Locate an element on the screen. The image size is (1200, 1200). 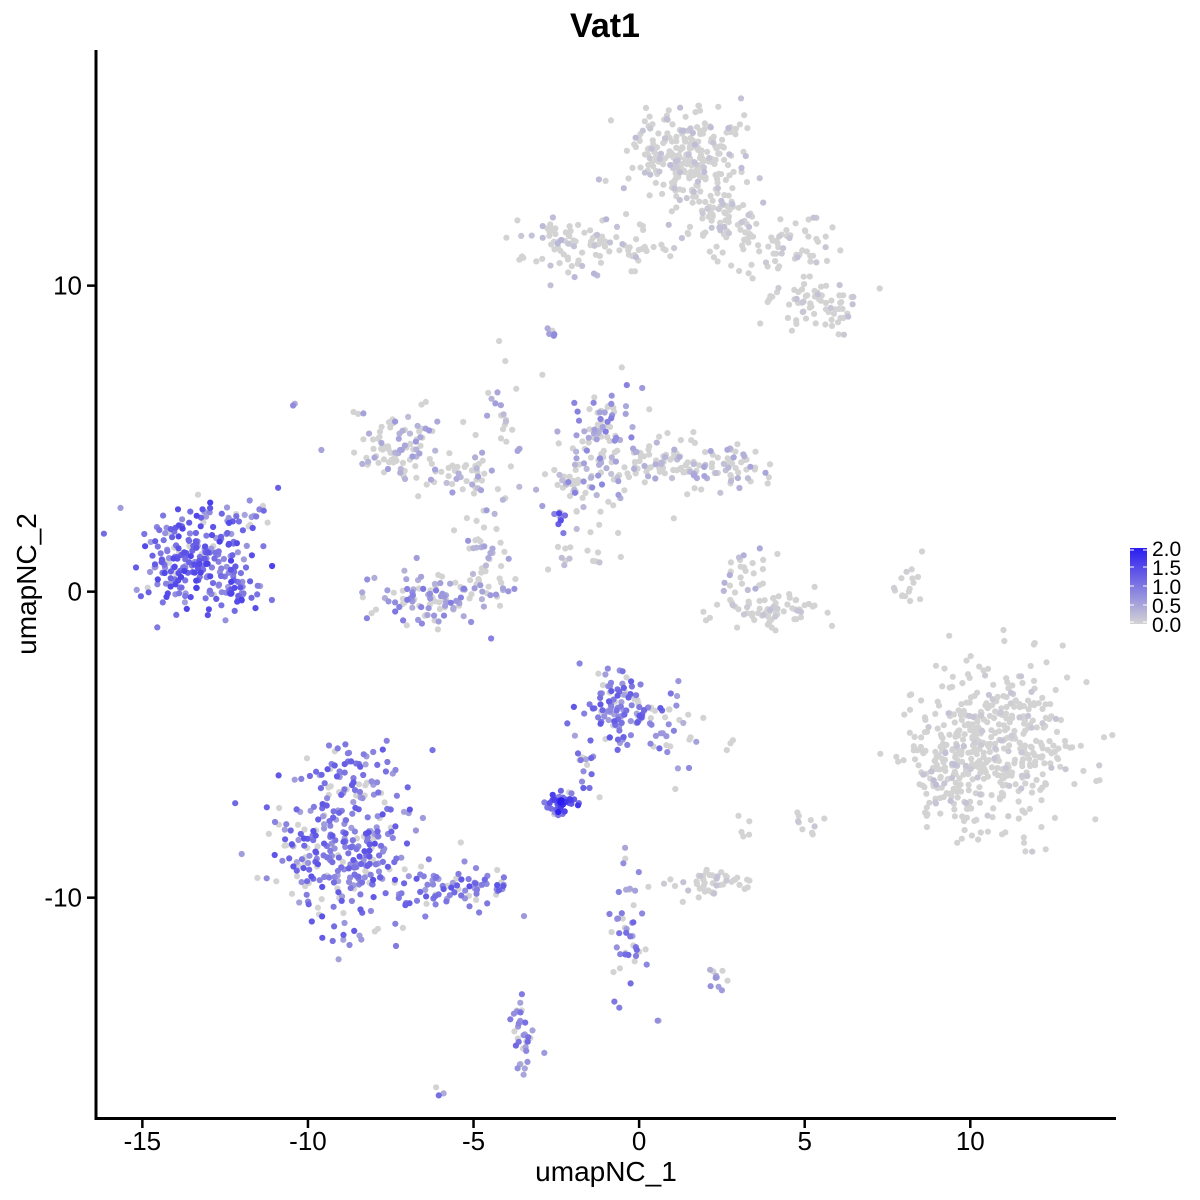
y-tick-label: -10 is located at coordinates (63, 898).